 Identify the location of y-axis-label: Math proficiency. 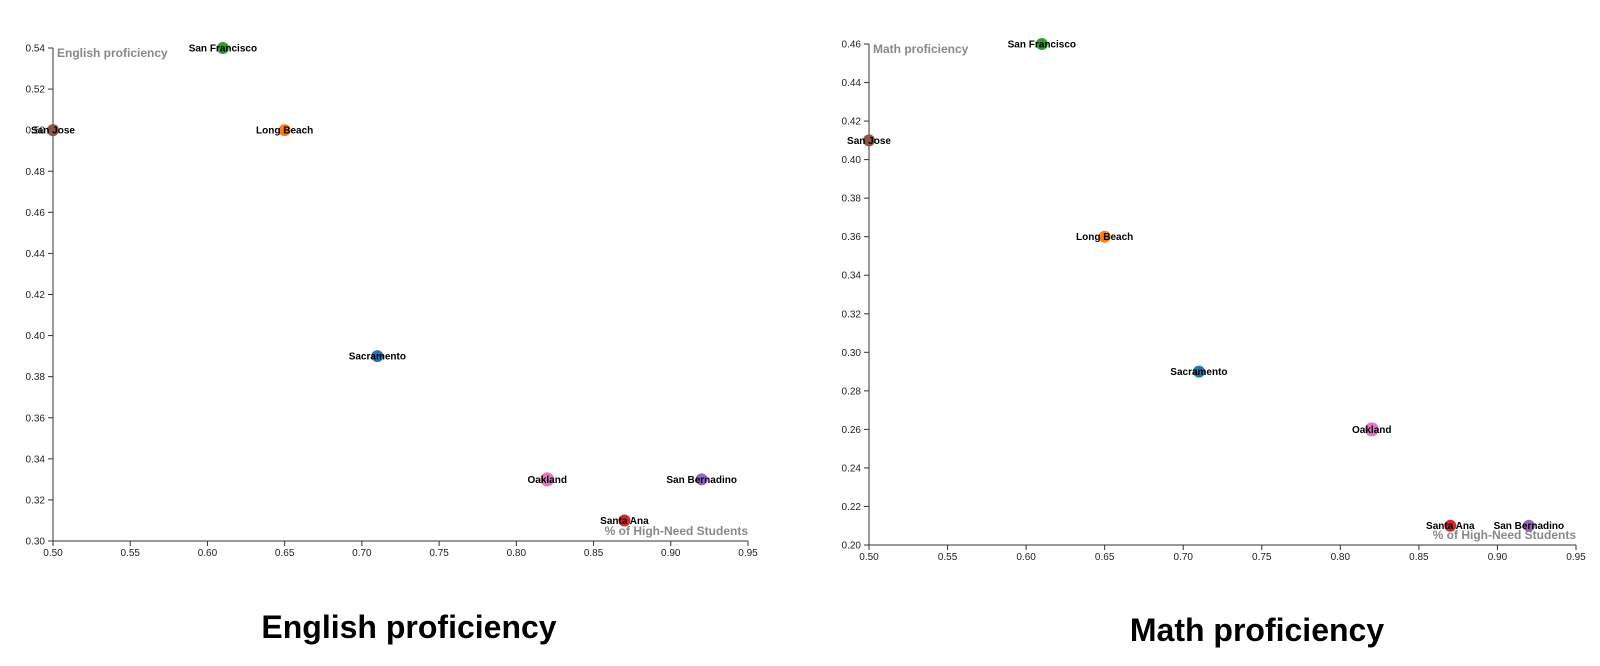
(921, 49).